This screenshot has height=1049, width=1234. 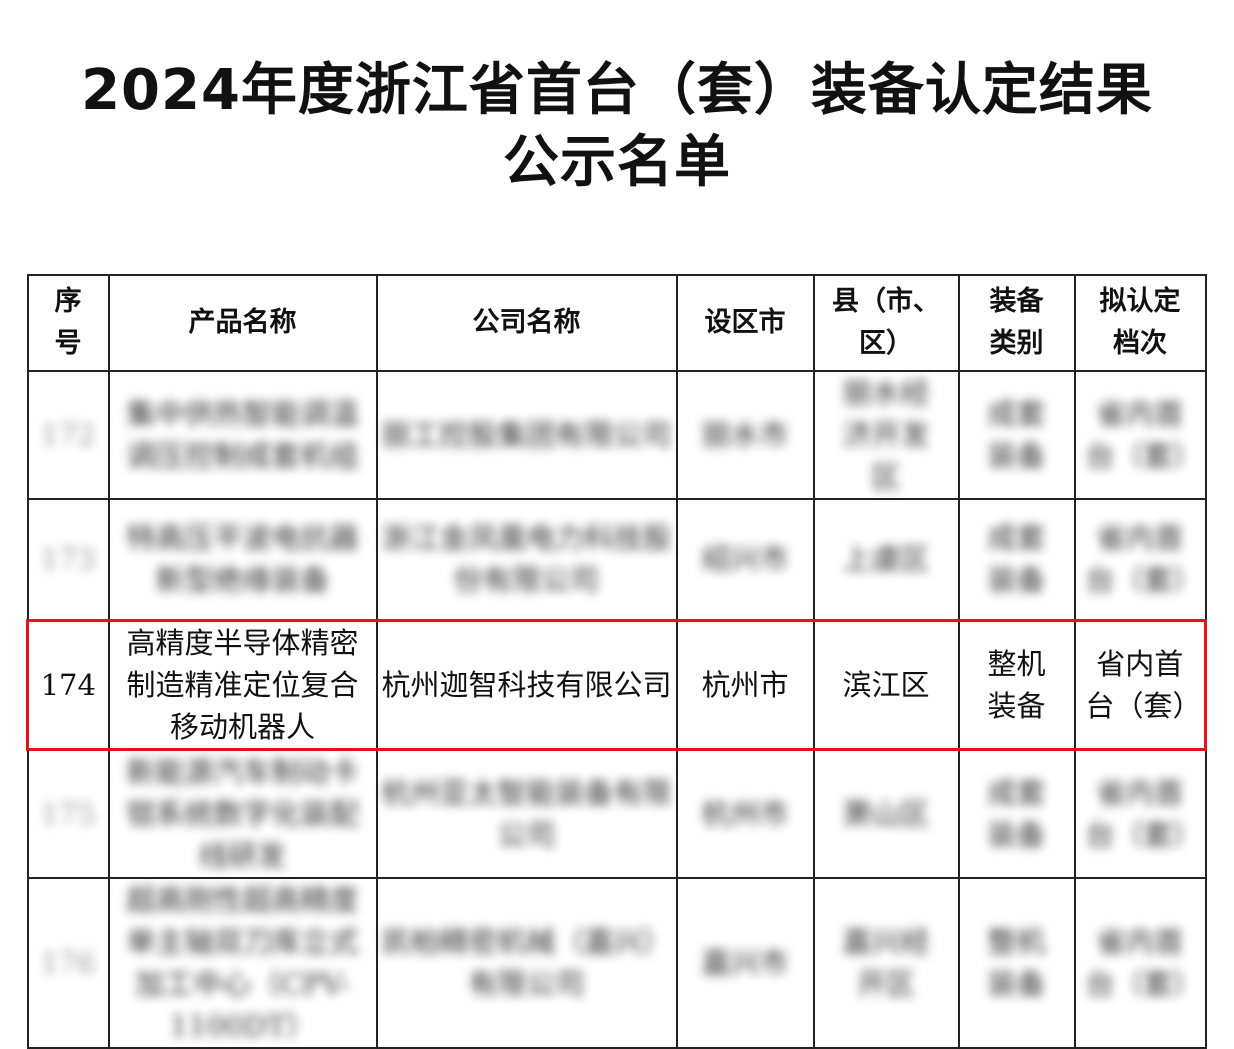 I want to click on cell-text: 上虞区, so click(x=886, y=559).